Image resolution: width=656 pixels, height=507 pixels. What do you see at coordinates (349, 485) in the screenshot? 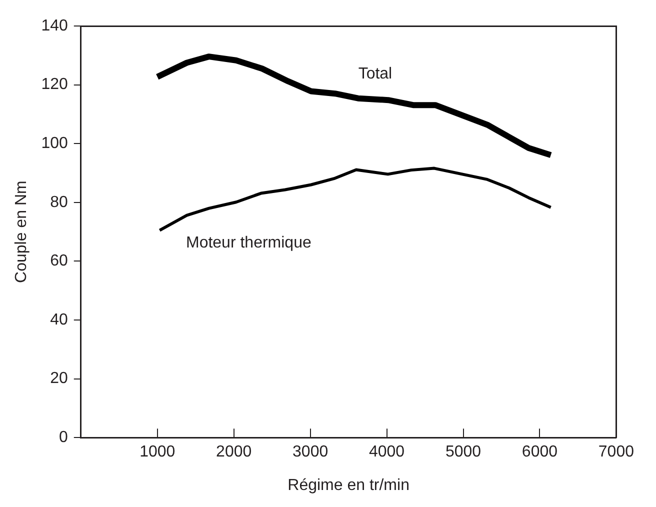
I see `x-axis-title: Régime en tr/min` at bounding box center [349, 485].